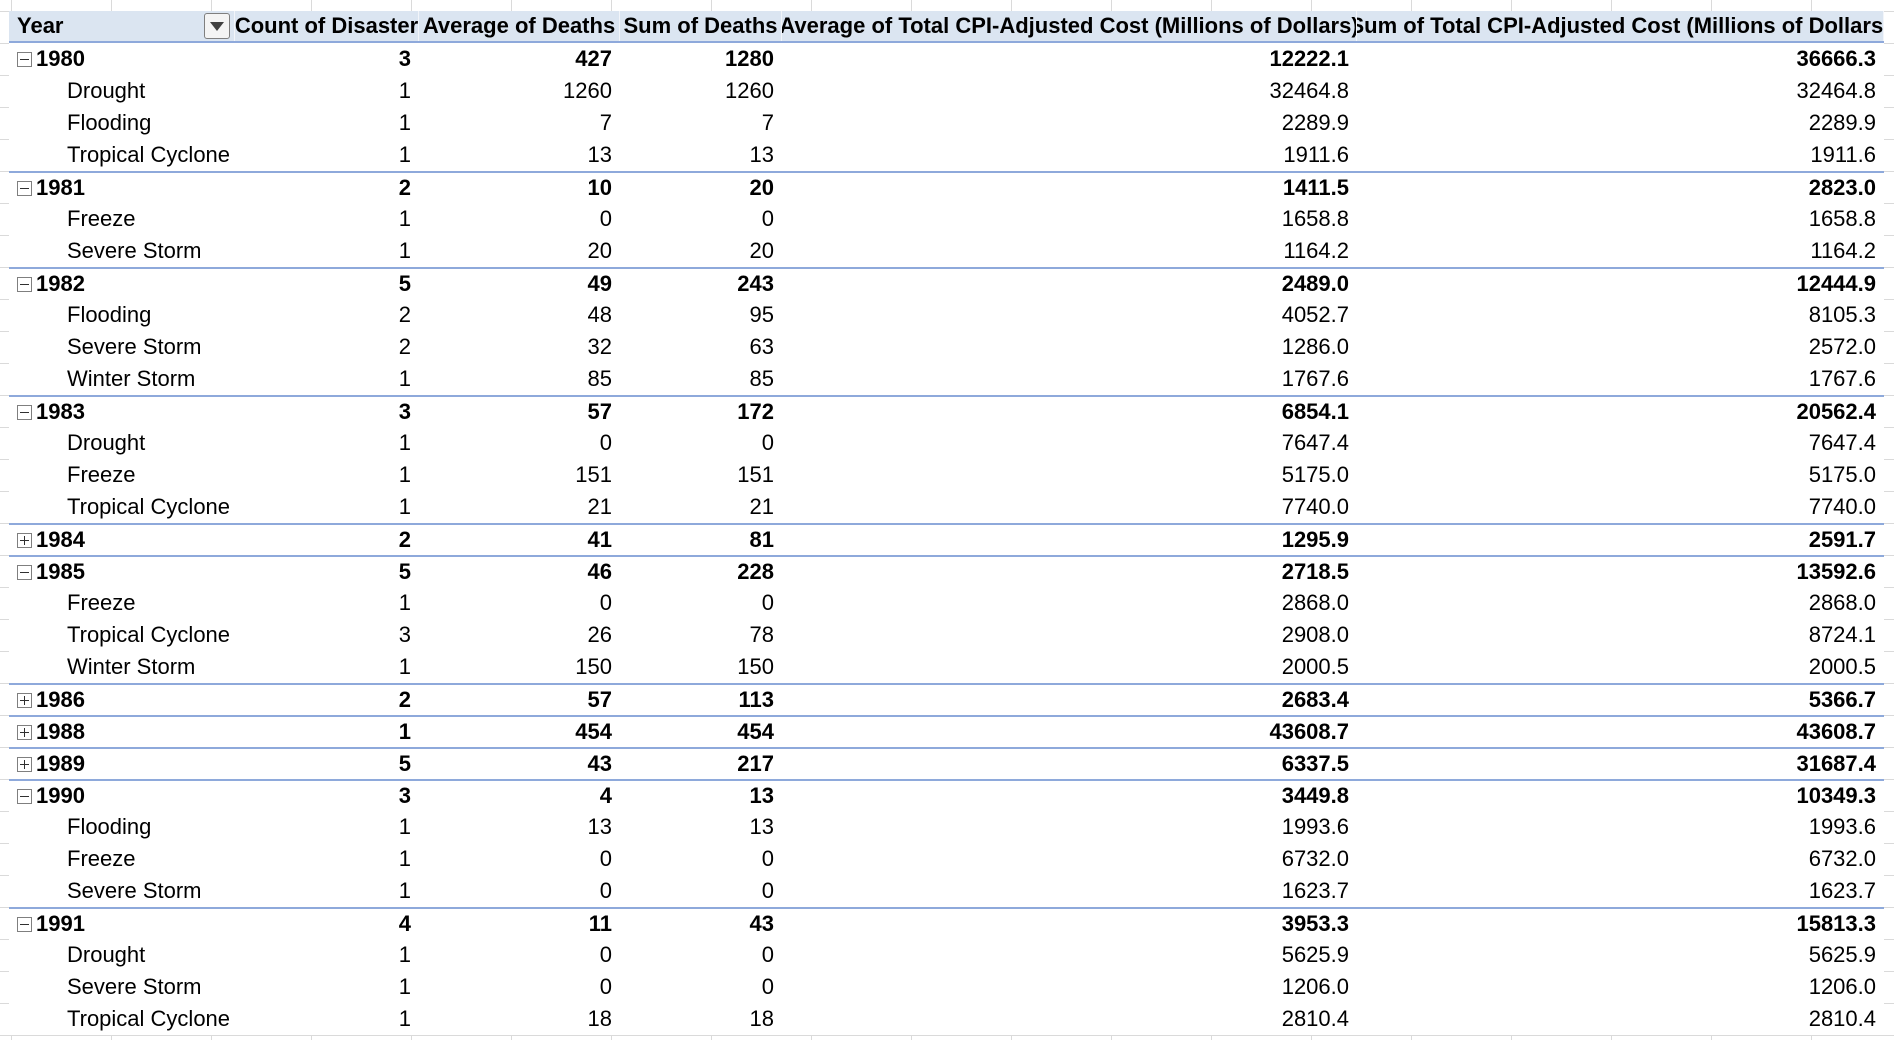  What do you see at coordinates (1315, 699) in the screenshot?
I see `avg-cost-cell: 2683.4` at bounding box center [1315, 699].